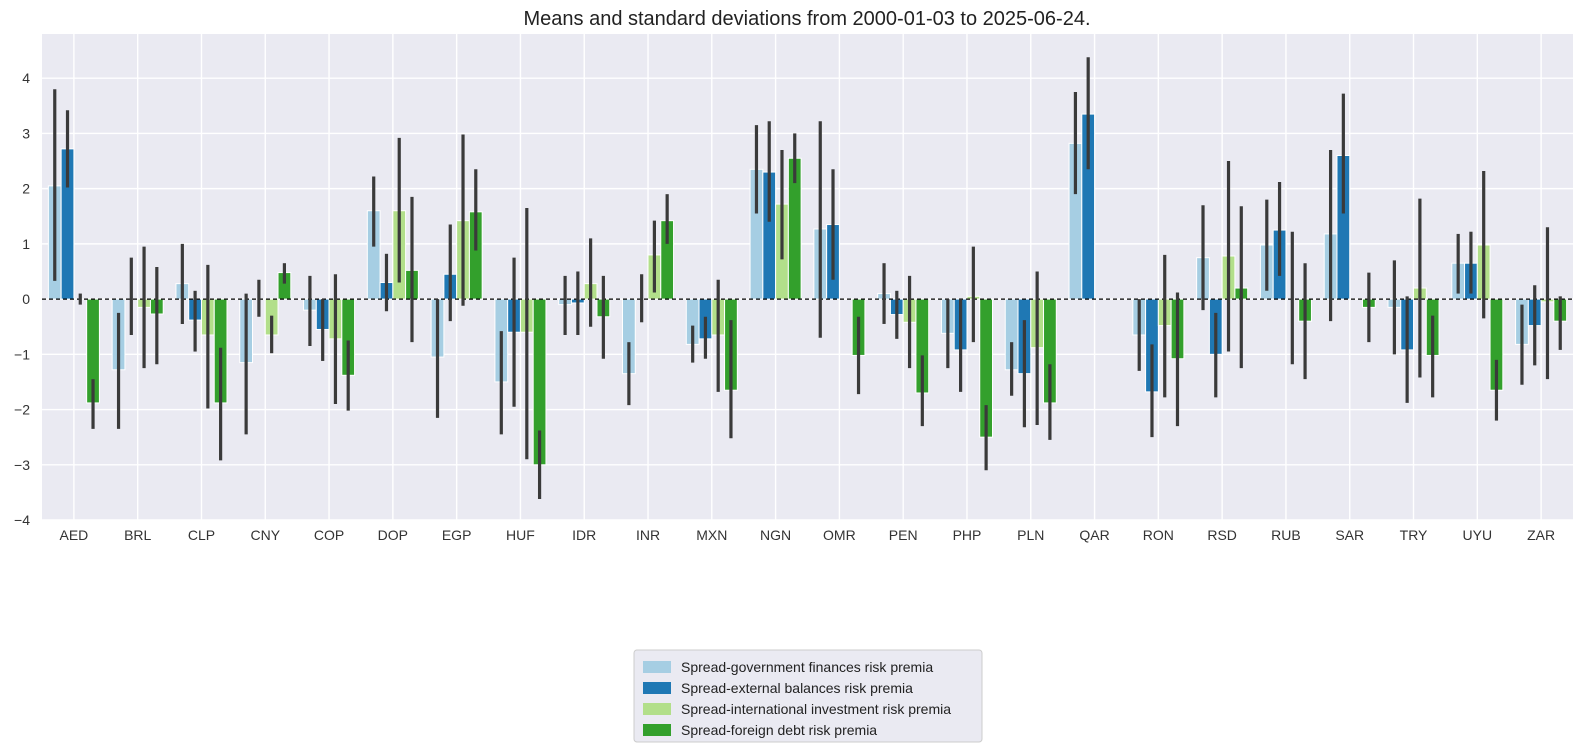 Image resolution: width=1584 pixels, height=751 pixels. What do you see at coordinates (1478, 535) in the screenshot?
I see `x-tick-label: UYU` at bounding box center [1478, 535].